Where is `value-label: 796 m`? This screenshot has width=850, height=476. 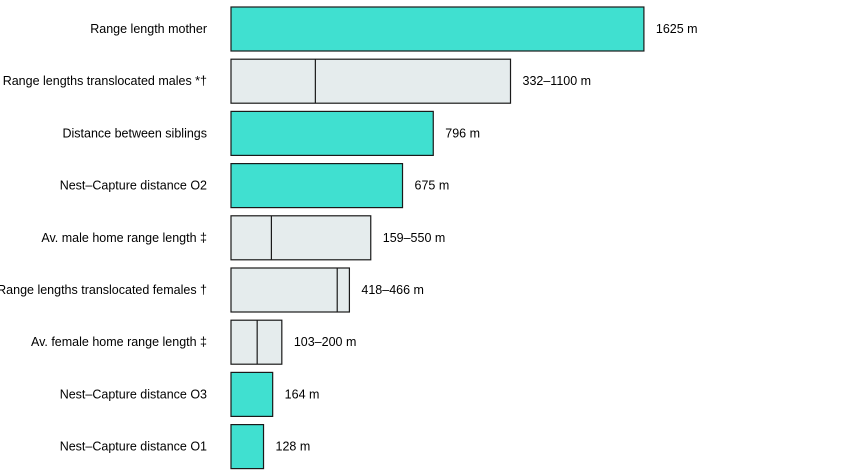 value-label: 796 m is located at coordinates (462, 133).